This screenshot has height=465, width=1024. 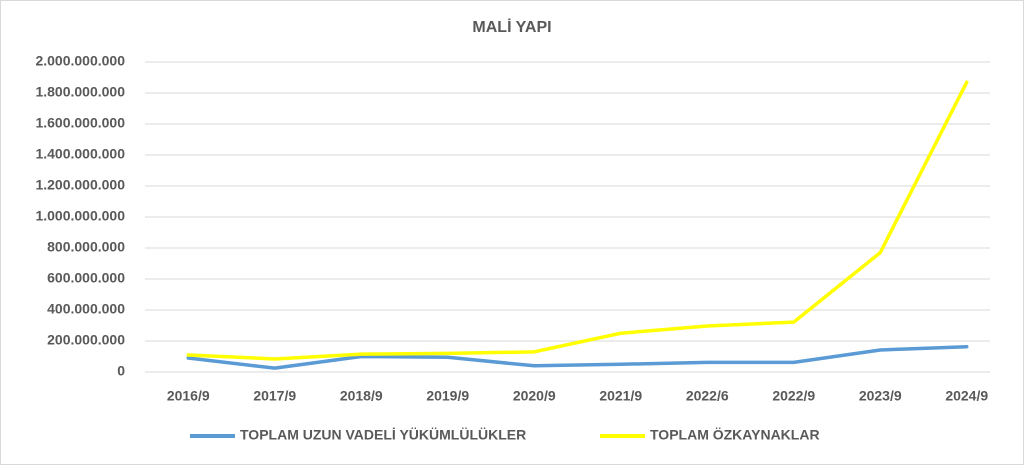 What do you see at coordinates (447, 396) in the screenshot?
I see `x-tick-label: 2019/9` at bounding box center [447, 396].